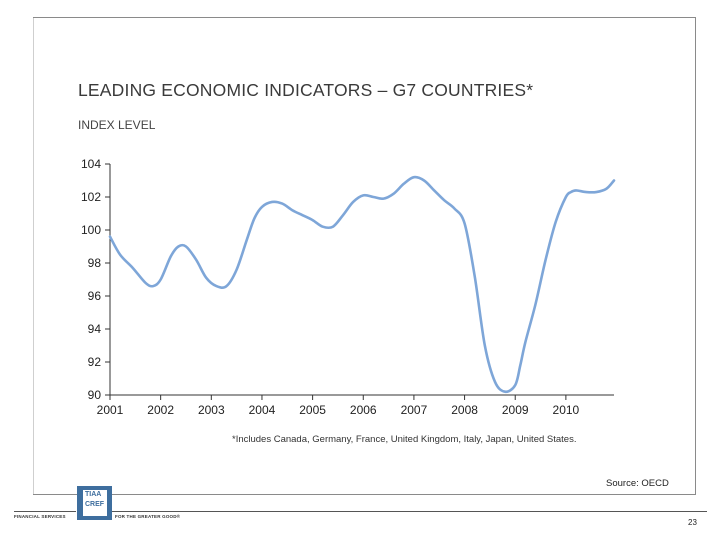  What do you see at coordinates (160, 410) in the screenshot?
I see `x-tick-label: 2002` at bounding box center [160, 410].